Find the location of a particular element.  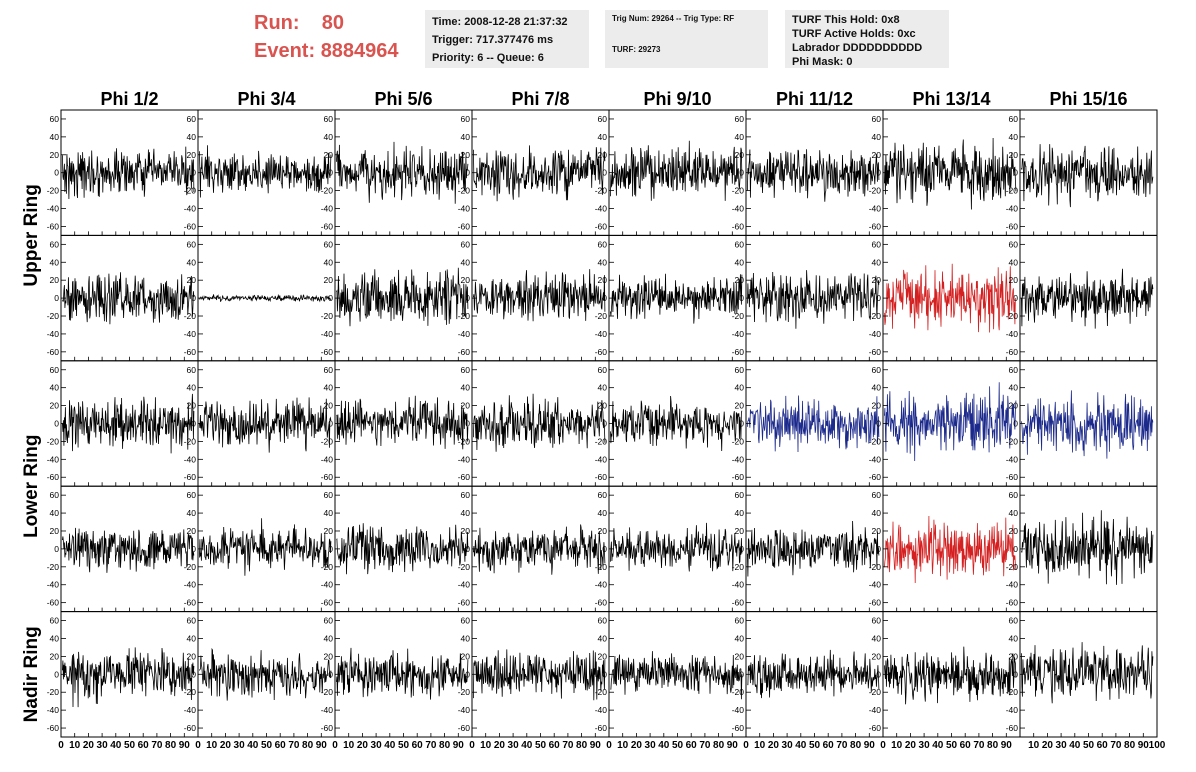

time-text: Time: 2008-12-28 21:37:32 is located at coordinates (500, 22).